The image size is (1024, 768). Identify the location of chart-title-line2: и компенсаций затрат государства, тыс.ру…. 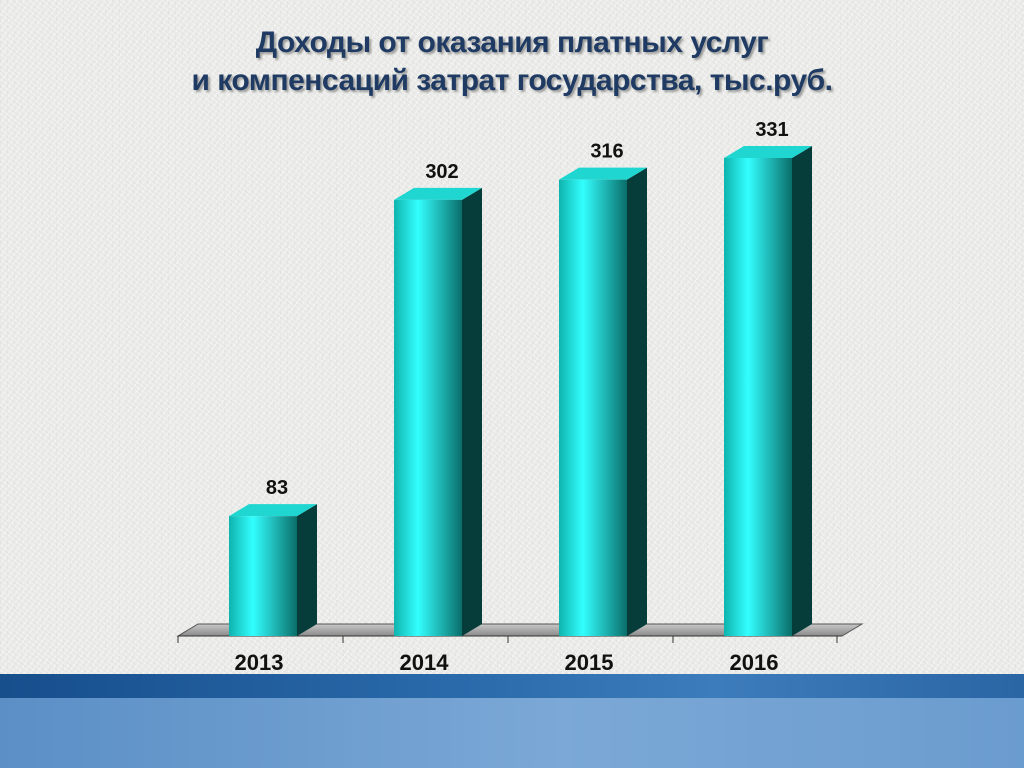
(512, 80).